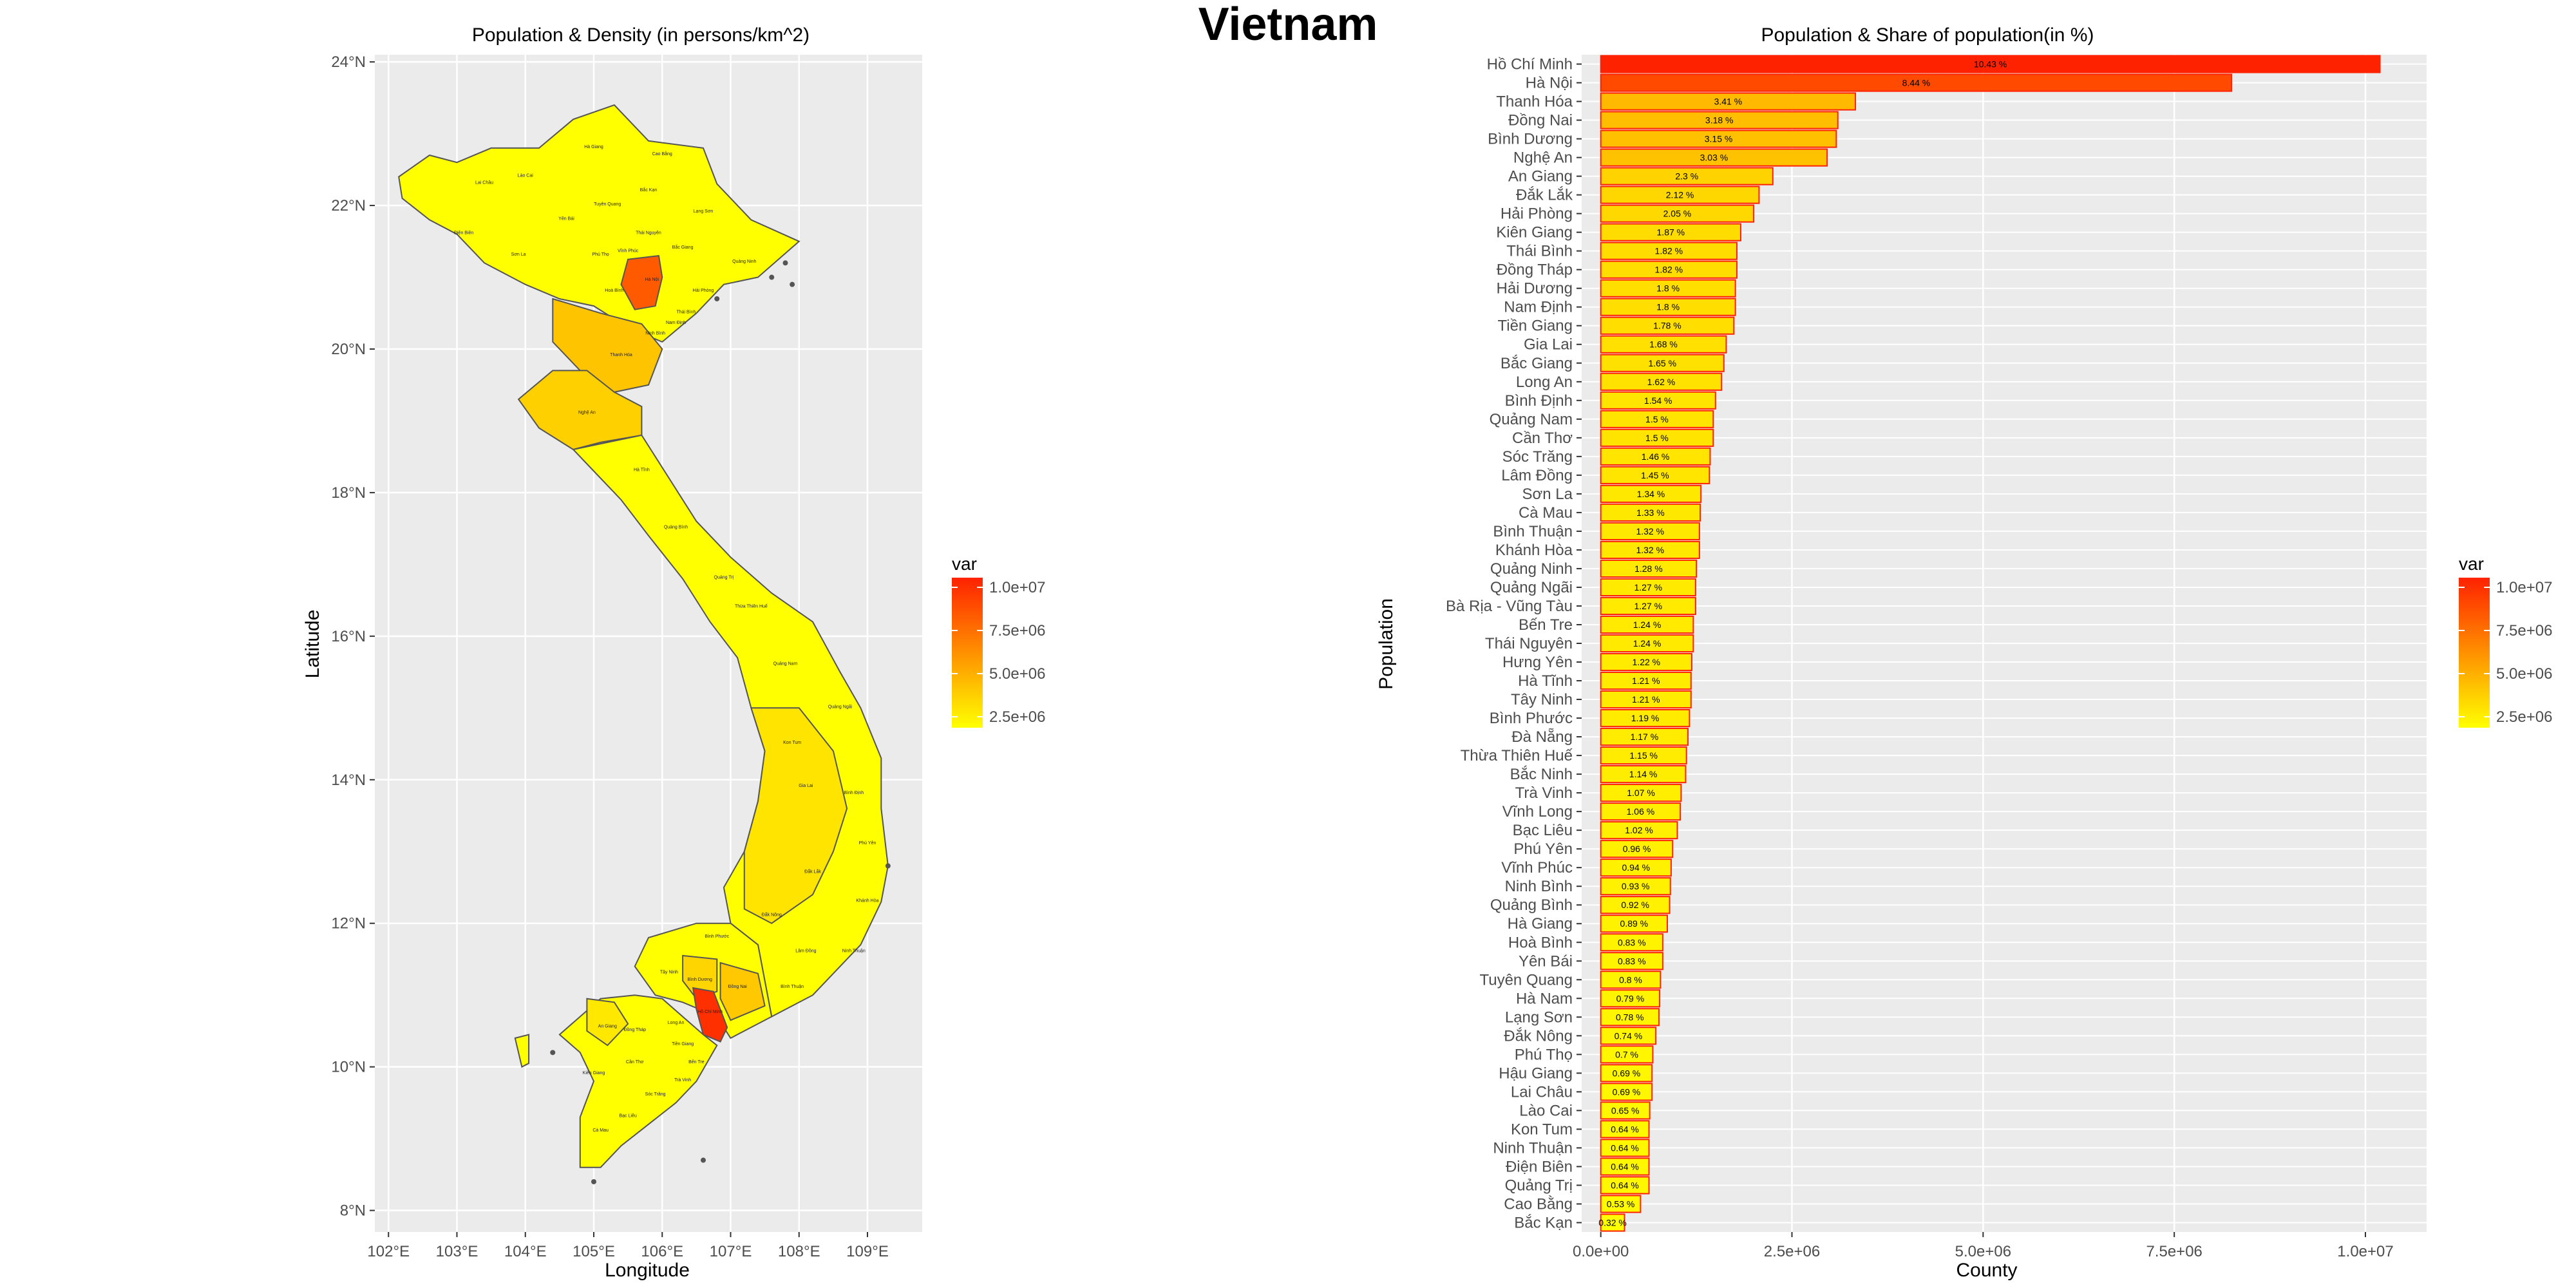  What do you see at coordinates (1630, 1017) in the screenshot?
I see `bar-data-label: 0.78 %` at bounding box center [1630, 1017].